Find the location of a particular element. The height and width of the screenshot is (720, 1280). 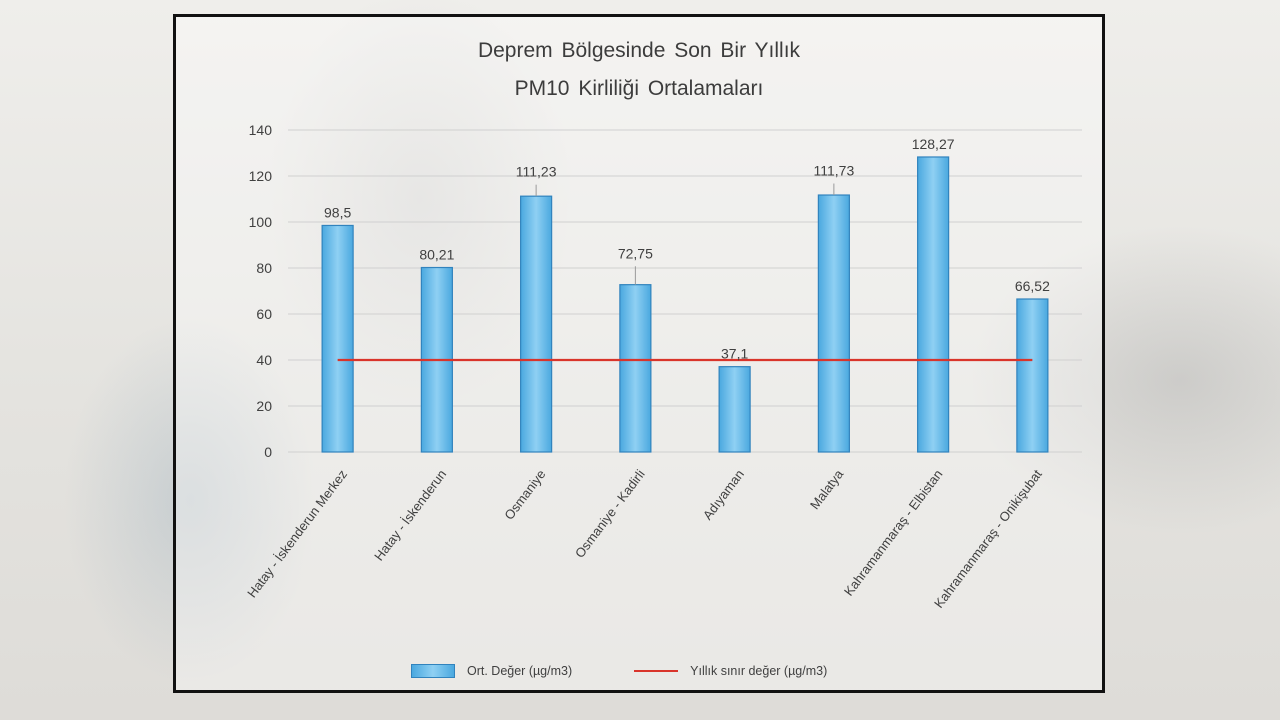

y-tick-label: 40 is located at coordinates (264, 360).